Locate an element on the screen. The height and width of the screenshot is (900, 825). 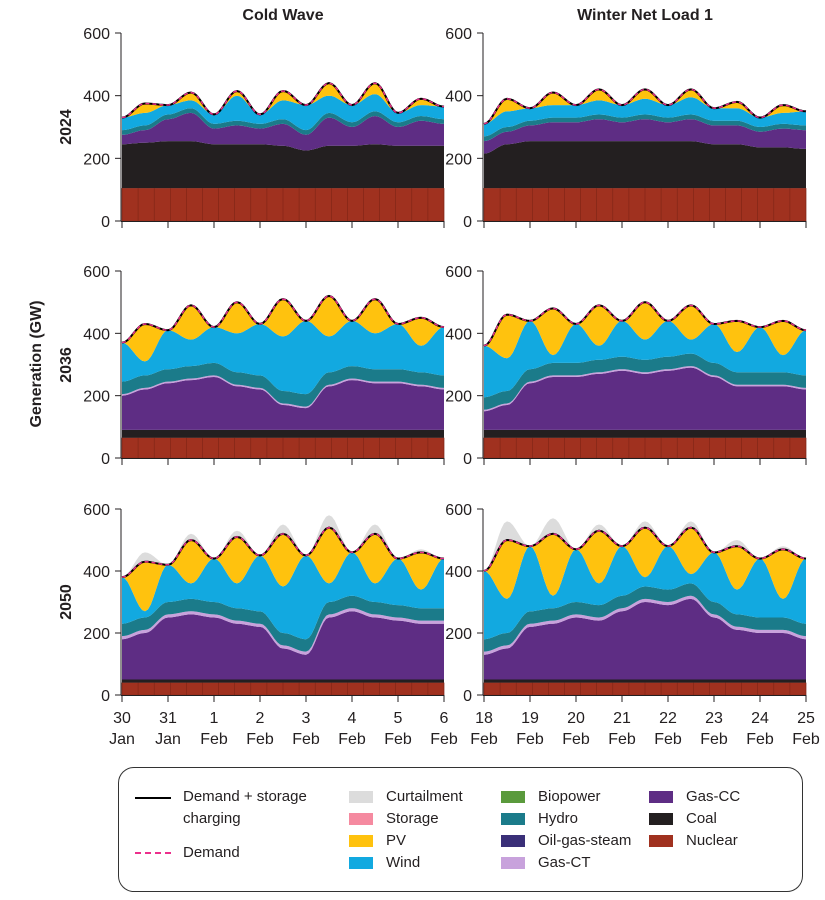
legend-label-hydro: Hydro is located at coordinates (558, 818).